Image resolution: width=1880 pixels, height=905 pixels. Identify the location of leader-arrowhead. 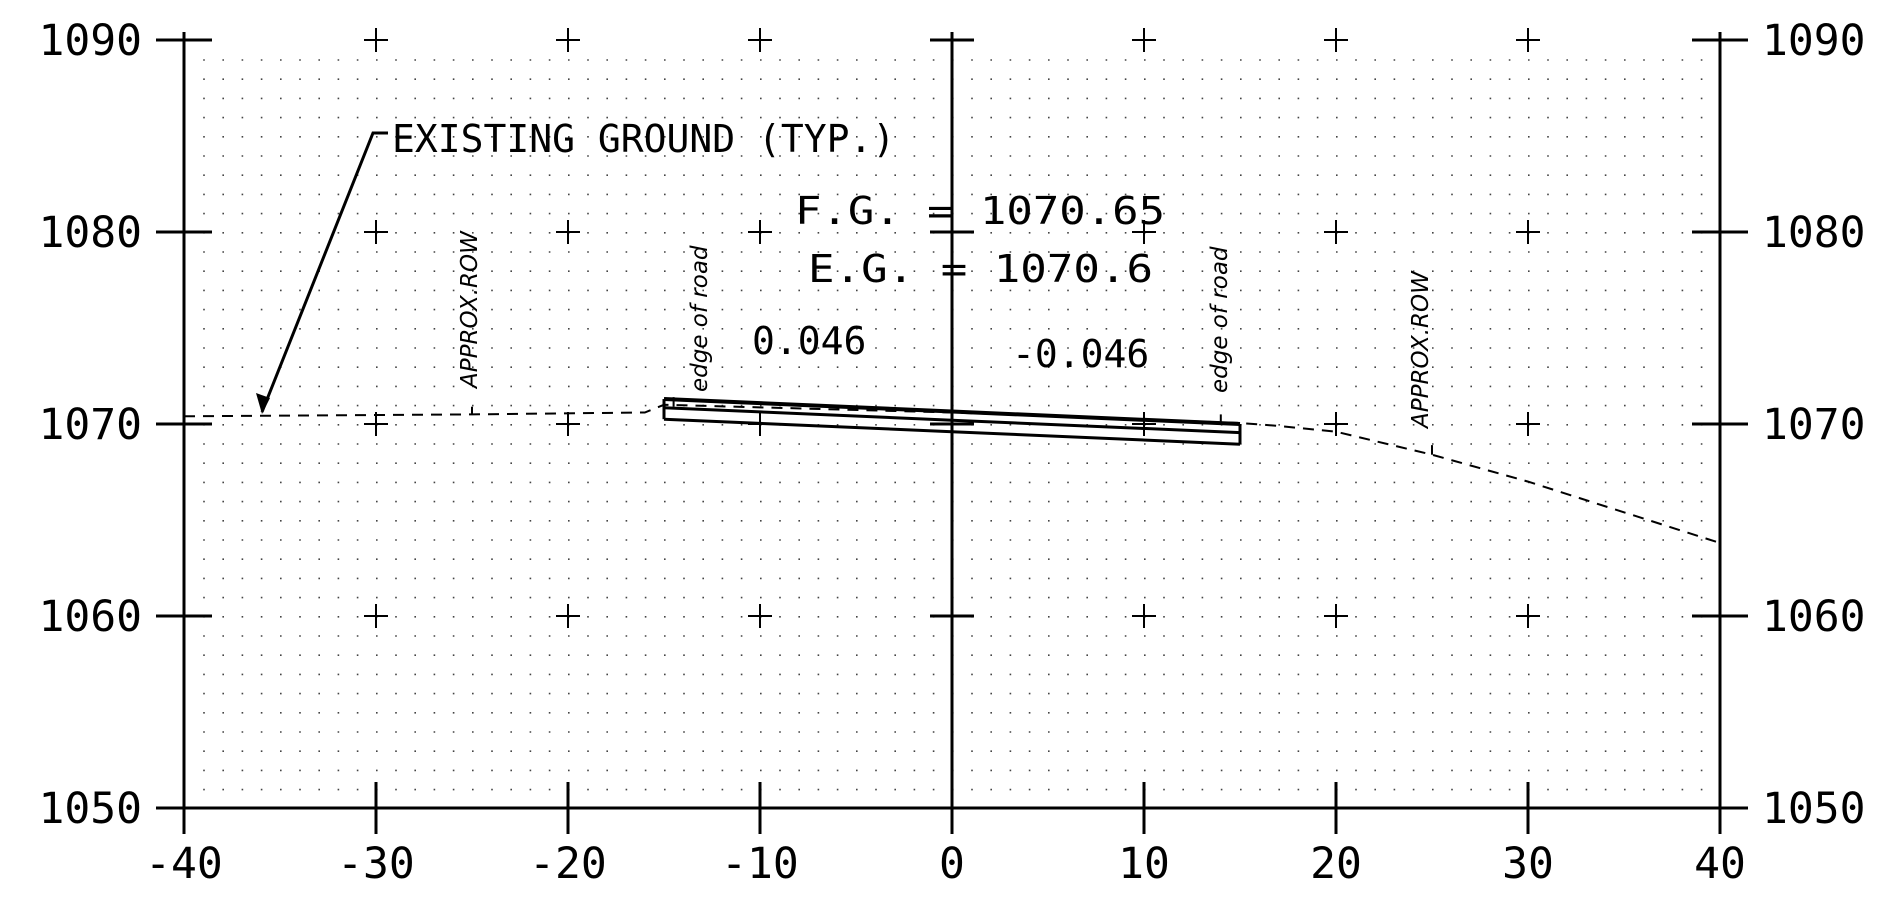
(263, 403).